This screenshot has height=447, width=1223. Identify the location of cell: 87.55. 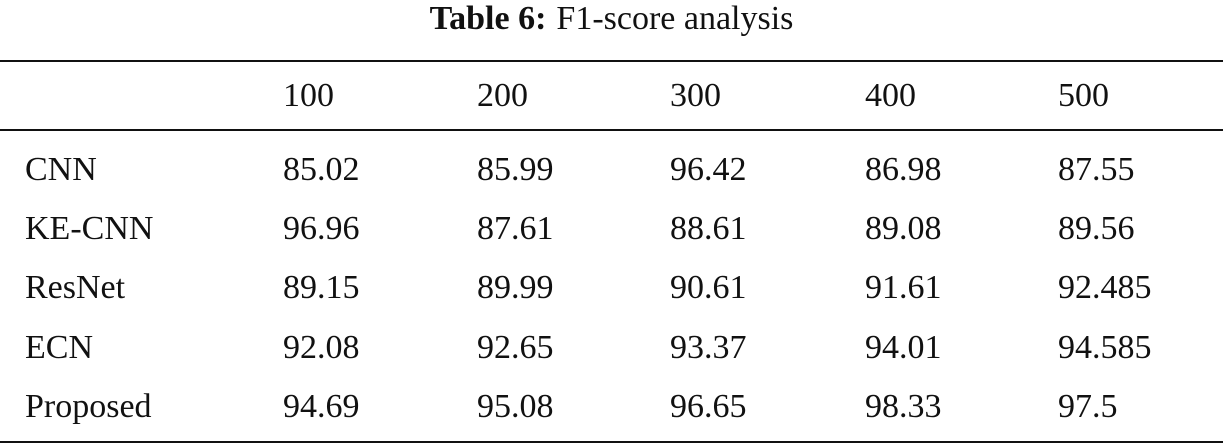
(1096, 169).